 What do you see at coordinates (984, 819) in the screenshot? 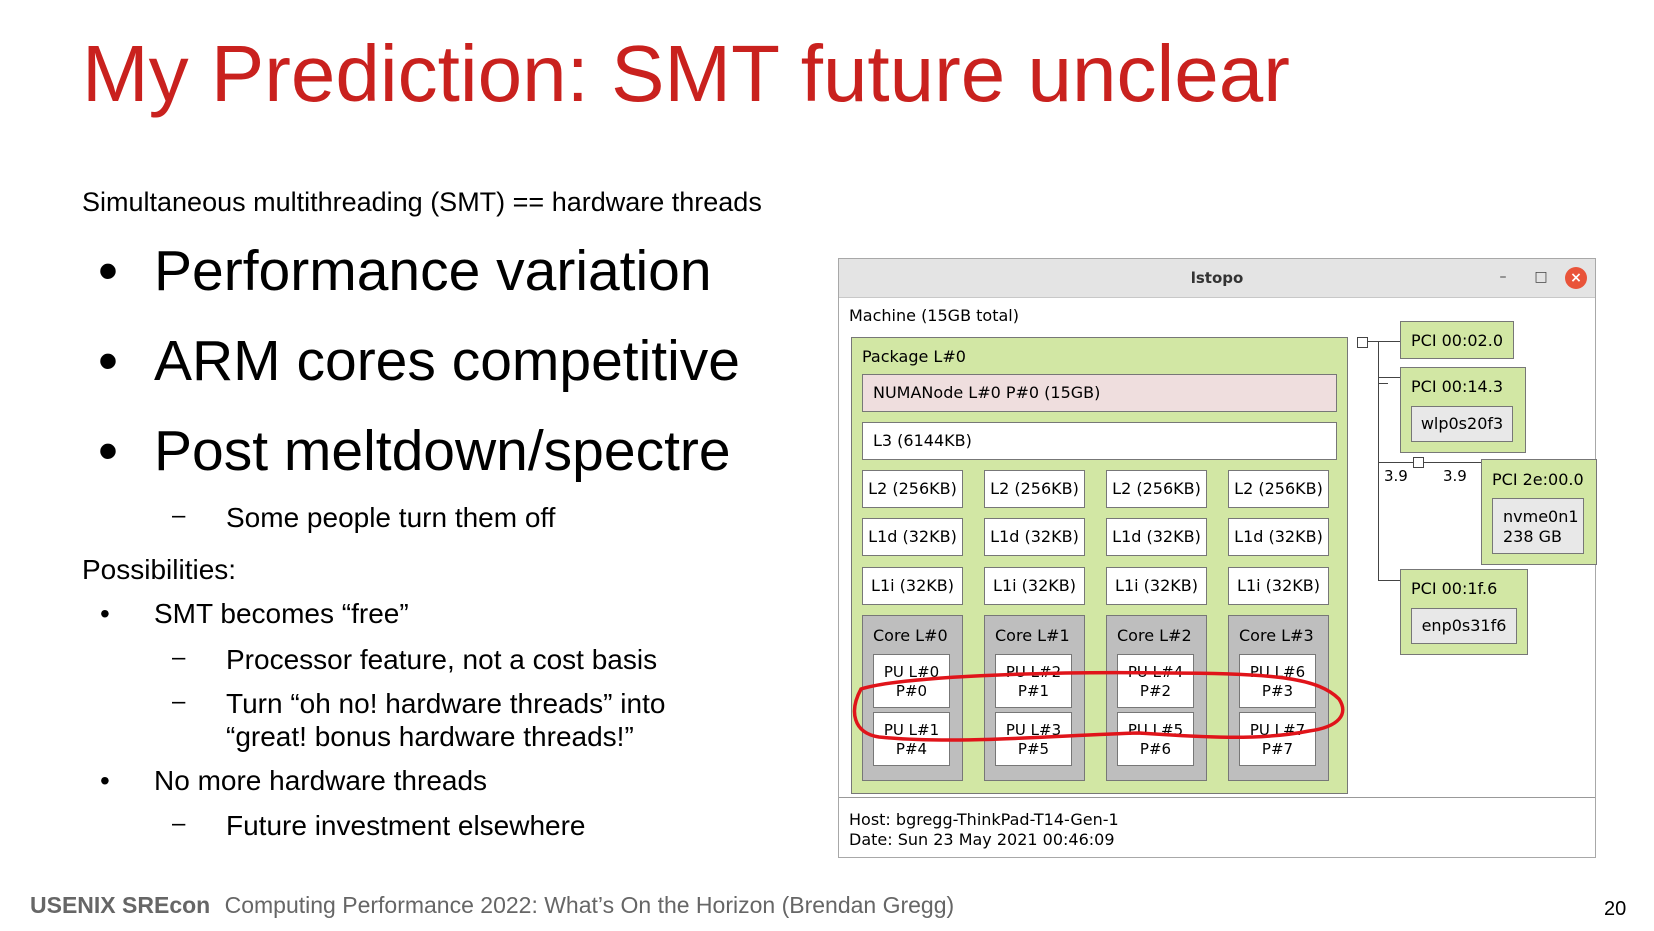
I see `host-label: Host: bgregg-ThinkPad-T14-Gen-1` at bounding box center [984, 819].